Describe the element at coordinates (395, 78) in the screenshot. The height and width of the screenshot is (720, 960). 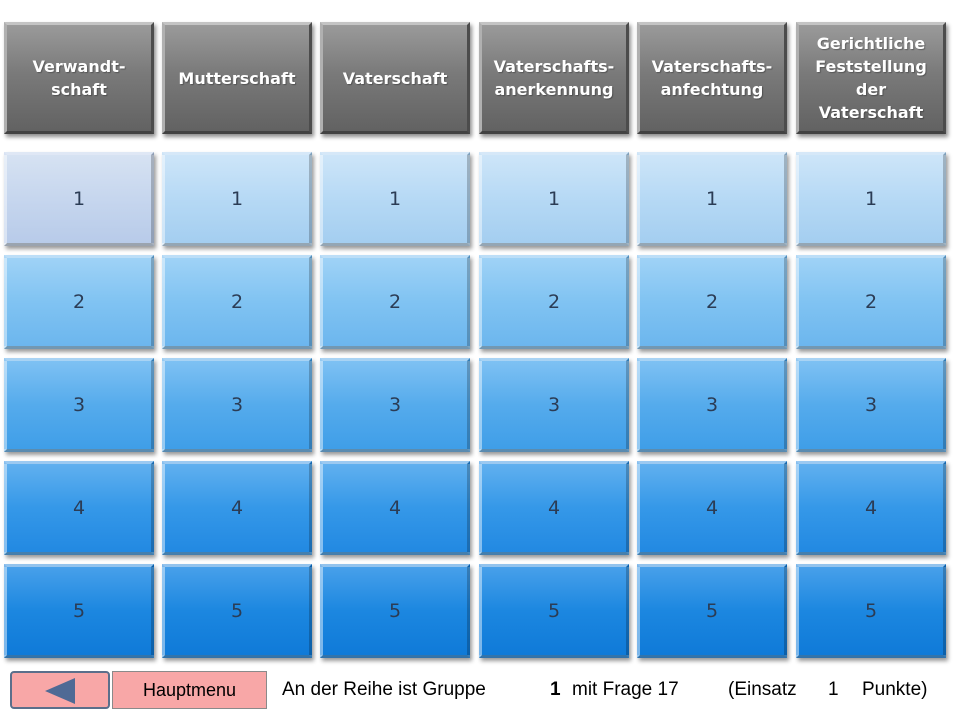
I see `category-header: Vaterschaft` at that location.